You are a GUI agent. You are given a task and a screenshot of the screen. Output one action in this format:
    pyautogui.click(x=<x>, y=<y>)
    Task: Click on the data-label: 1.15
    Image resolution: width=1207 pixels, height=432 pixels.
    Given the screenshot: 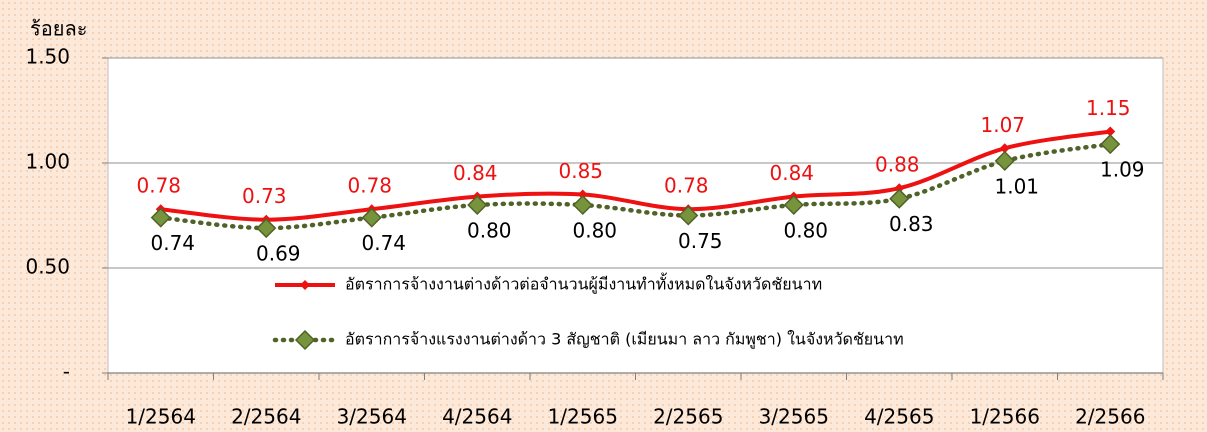 What is the action you would take?
    pyautogui.click(x=1108, y=108)
    